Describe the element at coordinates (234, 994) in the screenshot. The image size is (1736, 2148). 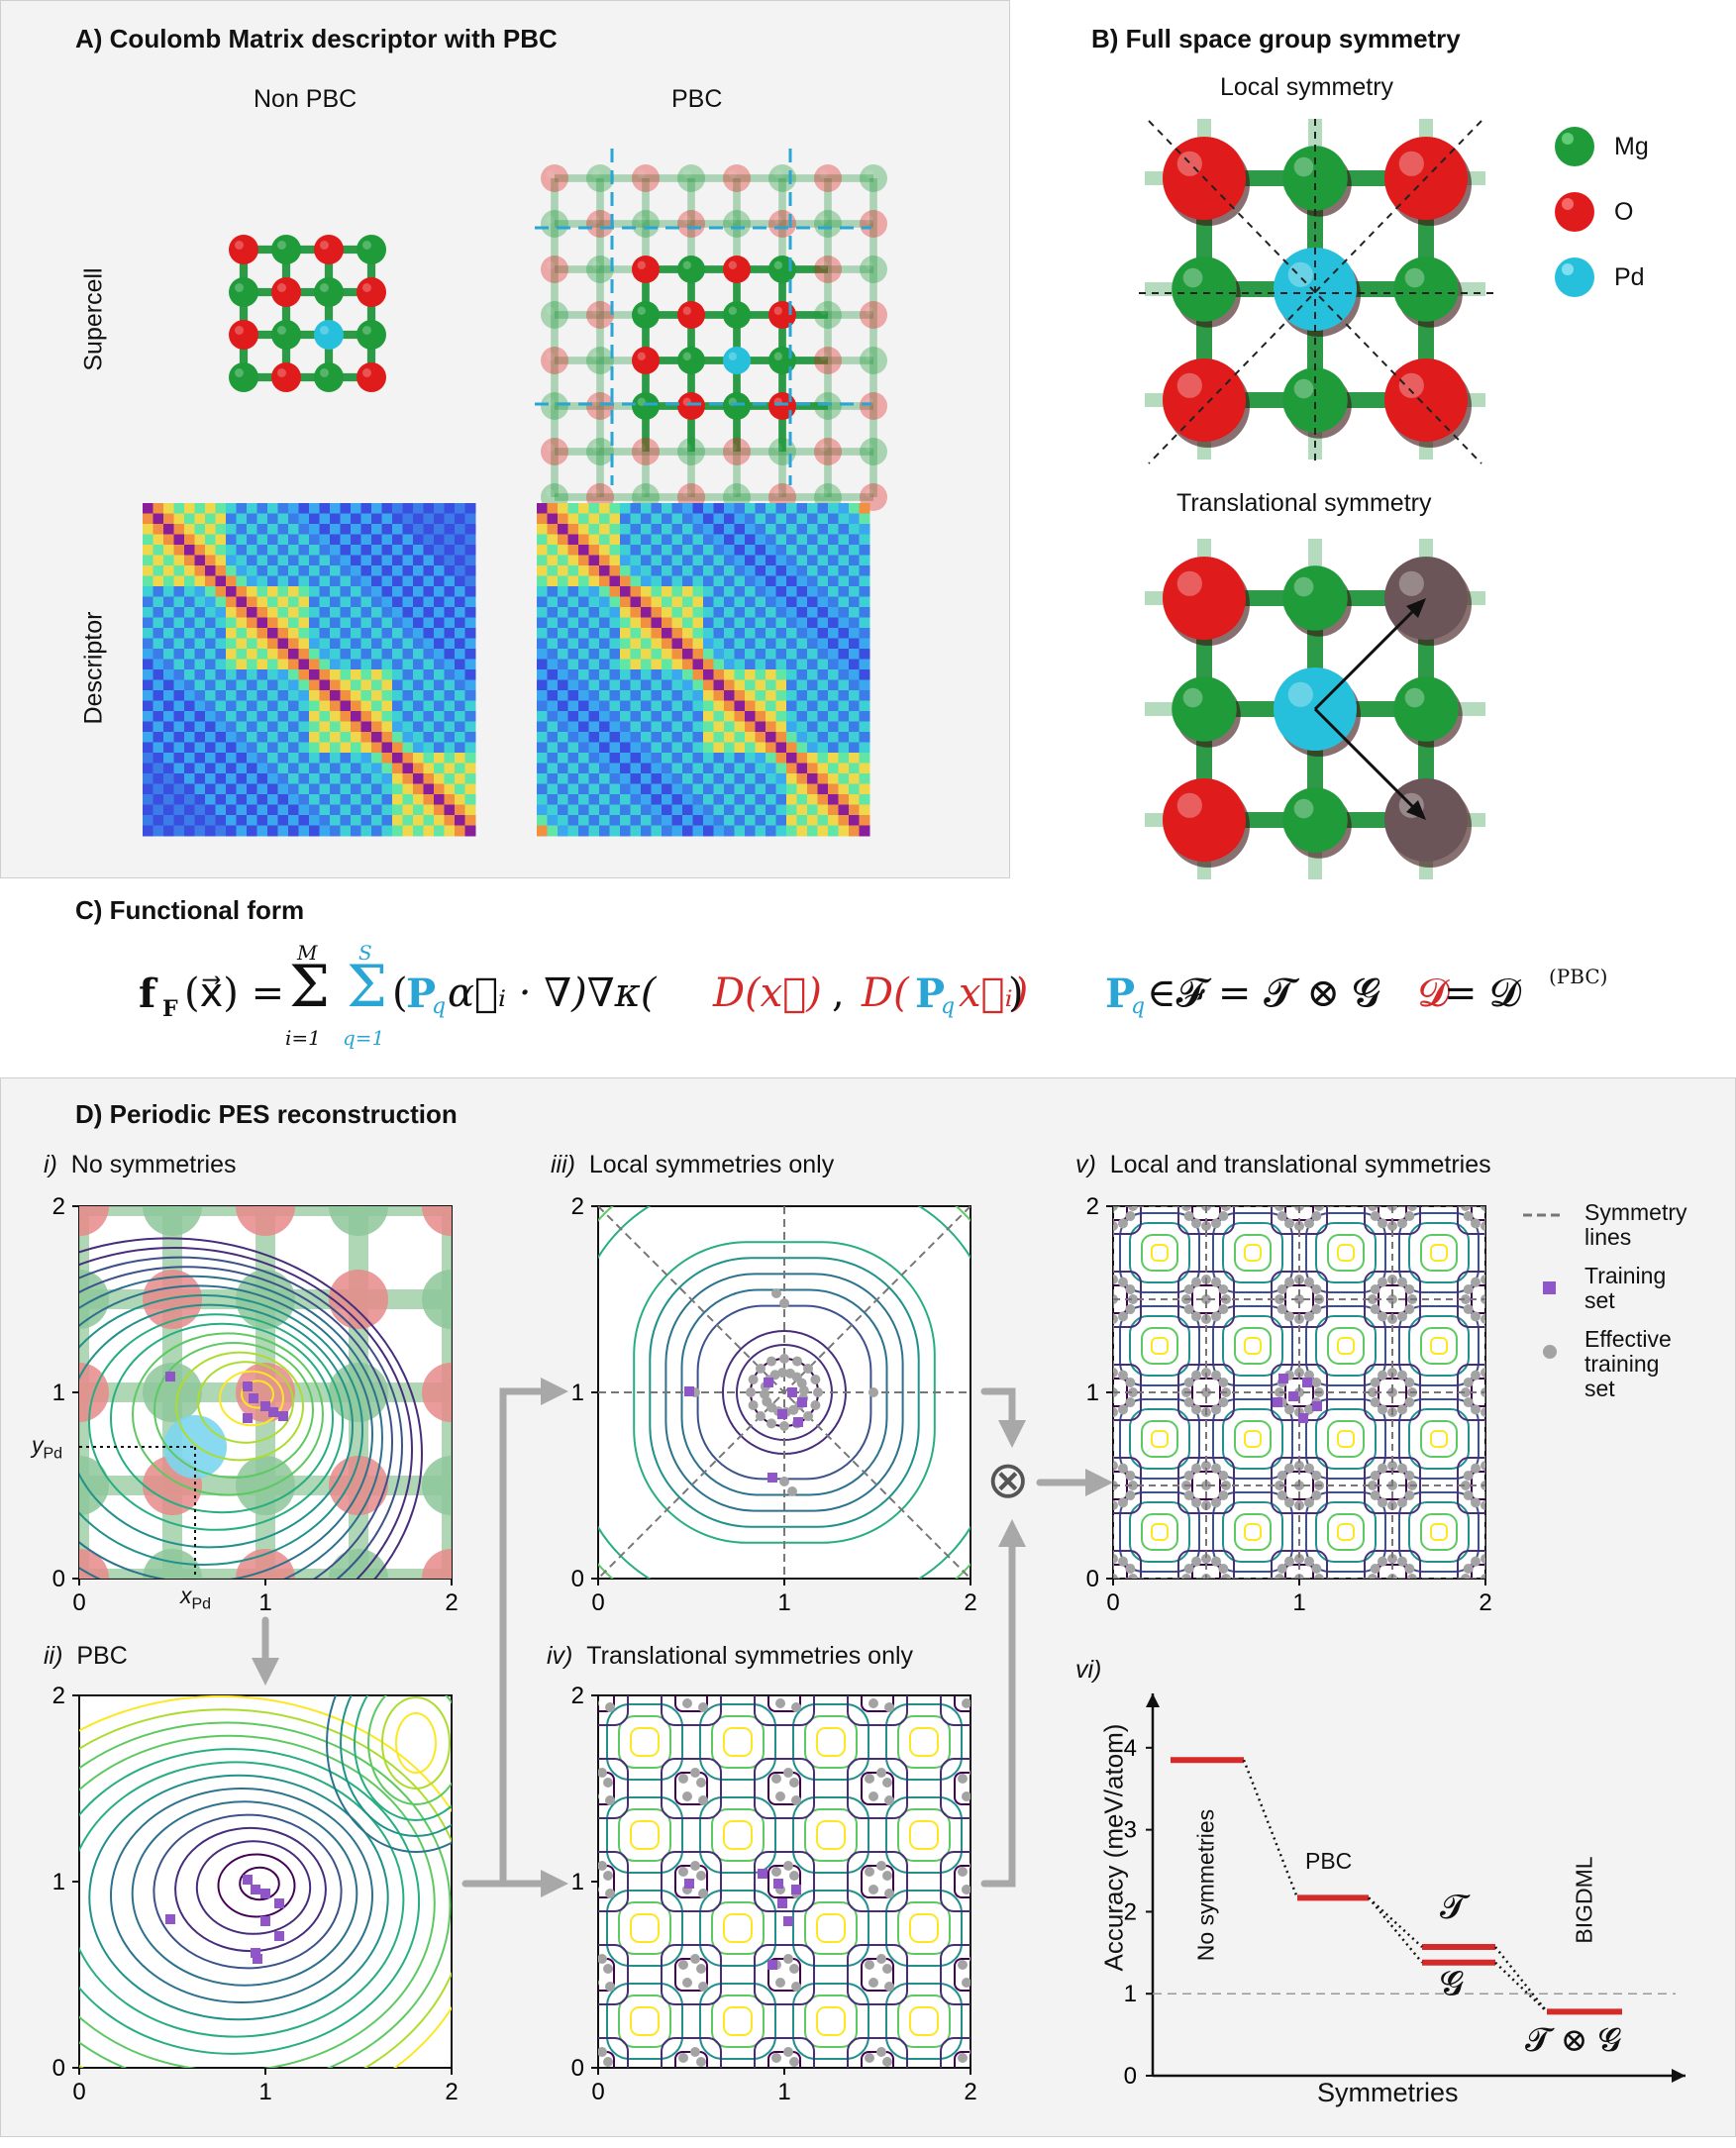
I see `eq-arg: (x⃗) =` at that location.